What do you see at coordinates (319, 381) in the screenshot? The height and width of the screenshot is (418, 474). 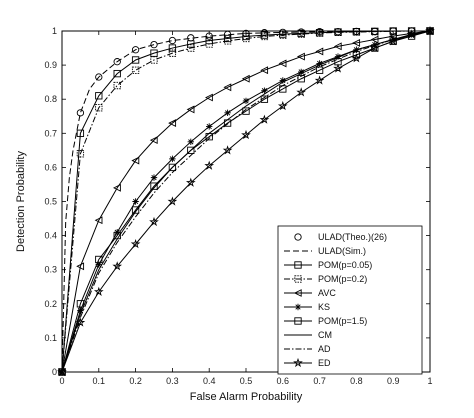 I see `x-tick-label: 0.7` at bounding box center [319, 381].